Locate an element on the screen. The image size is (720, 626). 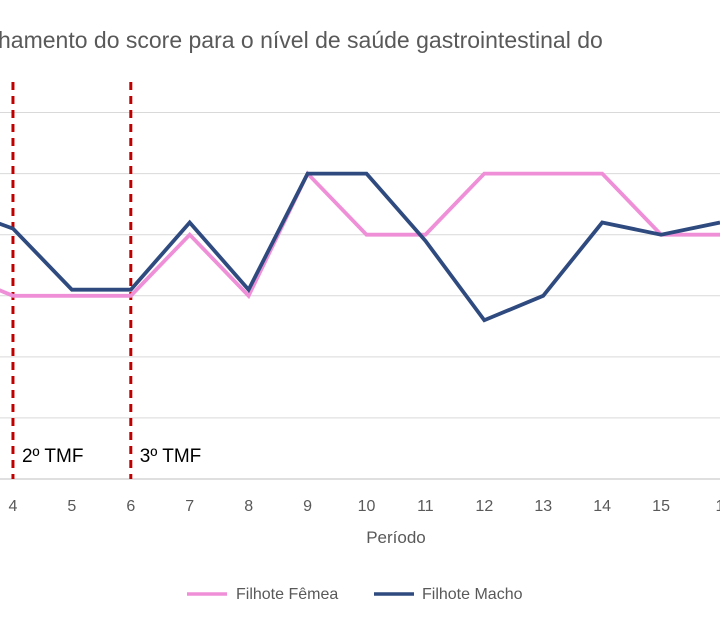
x-tick-label: 15 is located at coordinates (661, 506).